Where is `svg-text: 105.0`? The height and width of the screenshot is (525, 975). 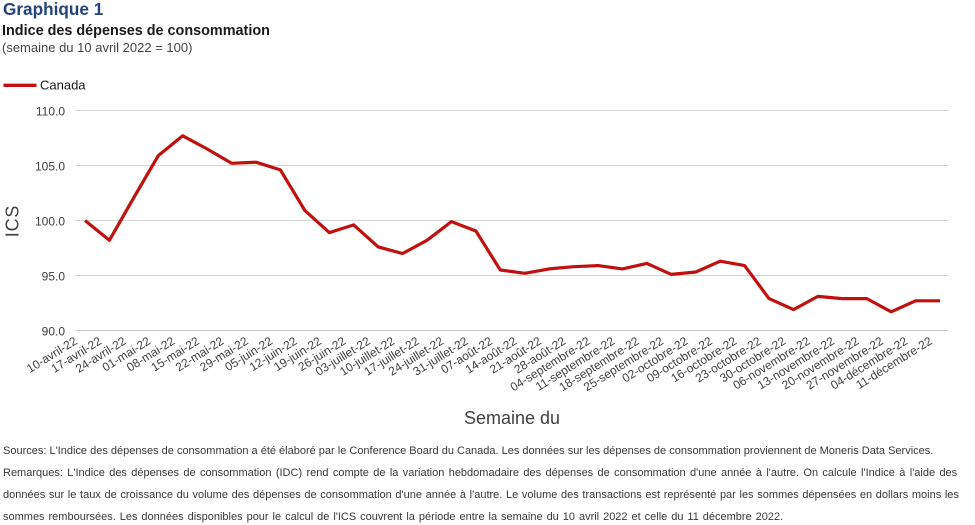 svg-text: 105.0 is located at coordinates (50, 167).